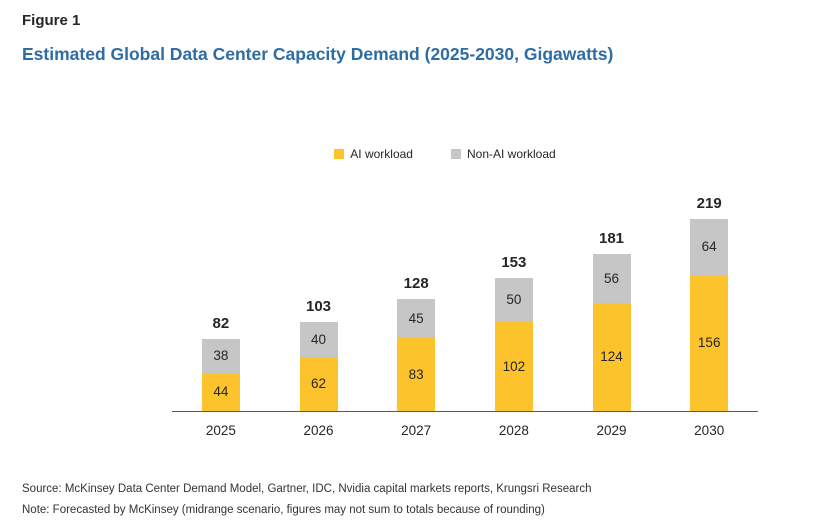 The width and height of the screenshot is (840, 527). I want to click on legend-item-ai-workload: AI workload, so click(373, 154).